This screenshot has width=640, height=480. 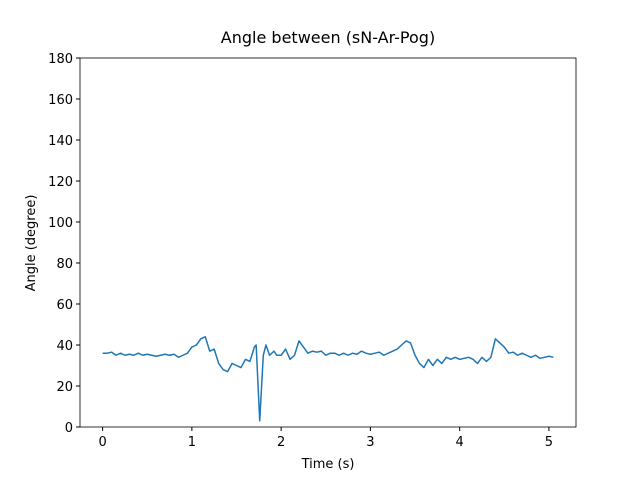 I want to click on y-tick-label: 80, so click(x=64, y=264).